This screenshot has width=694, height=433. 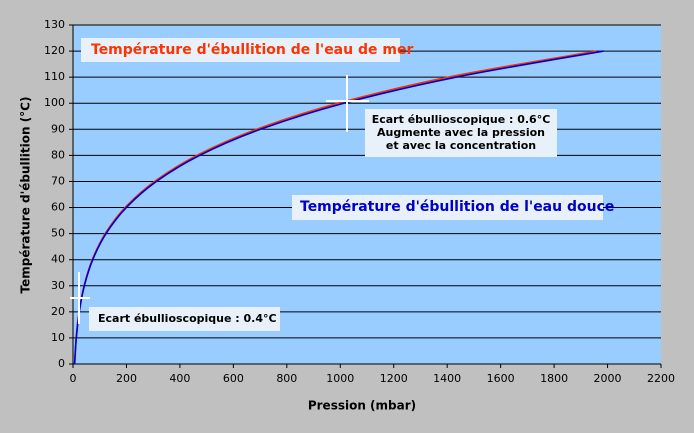 I want to click on annotation: Ecart ébullioscopique : 0.6°C, so click(x=461, y=119).